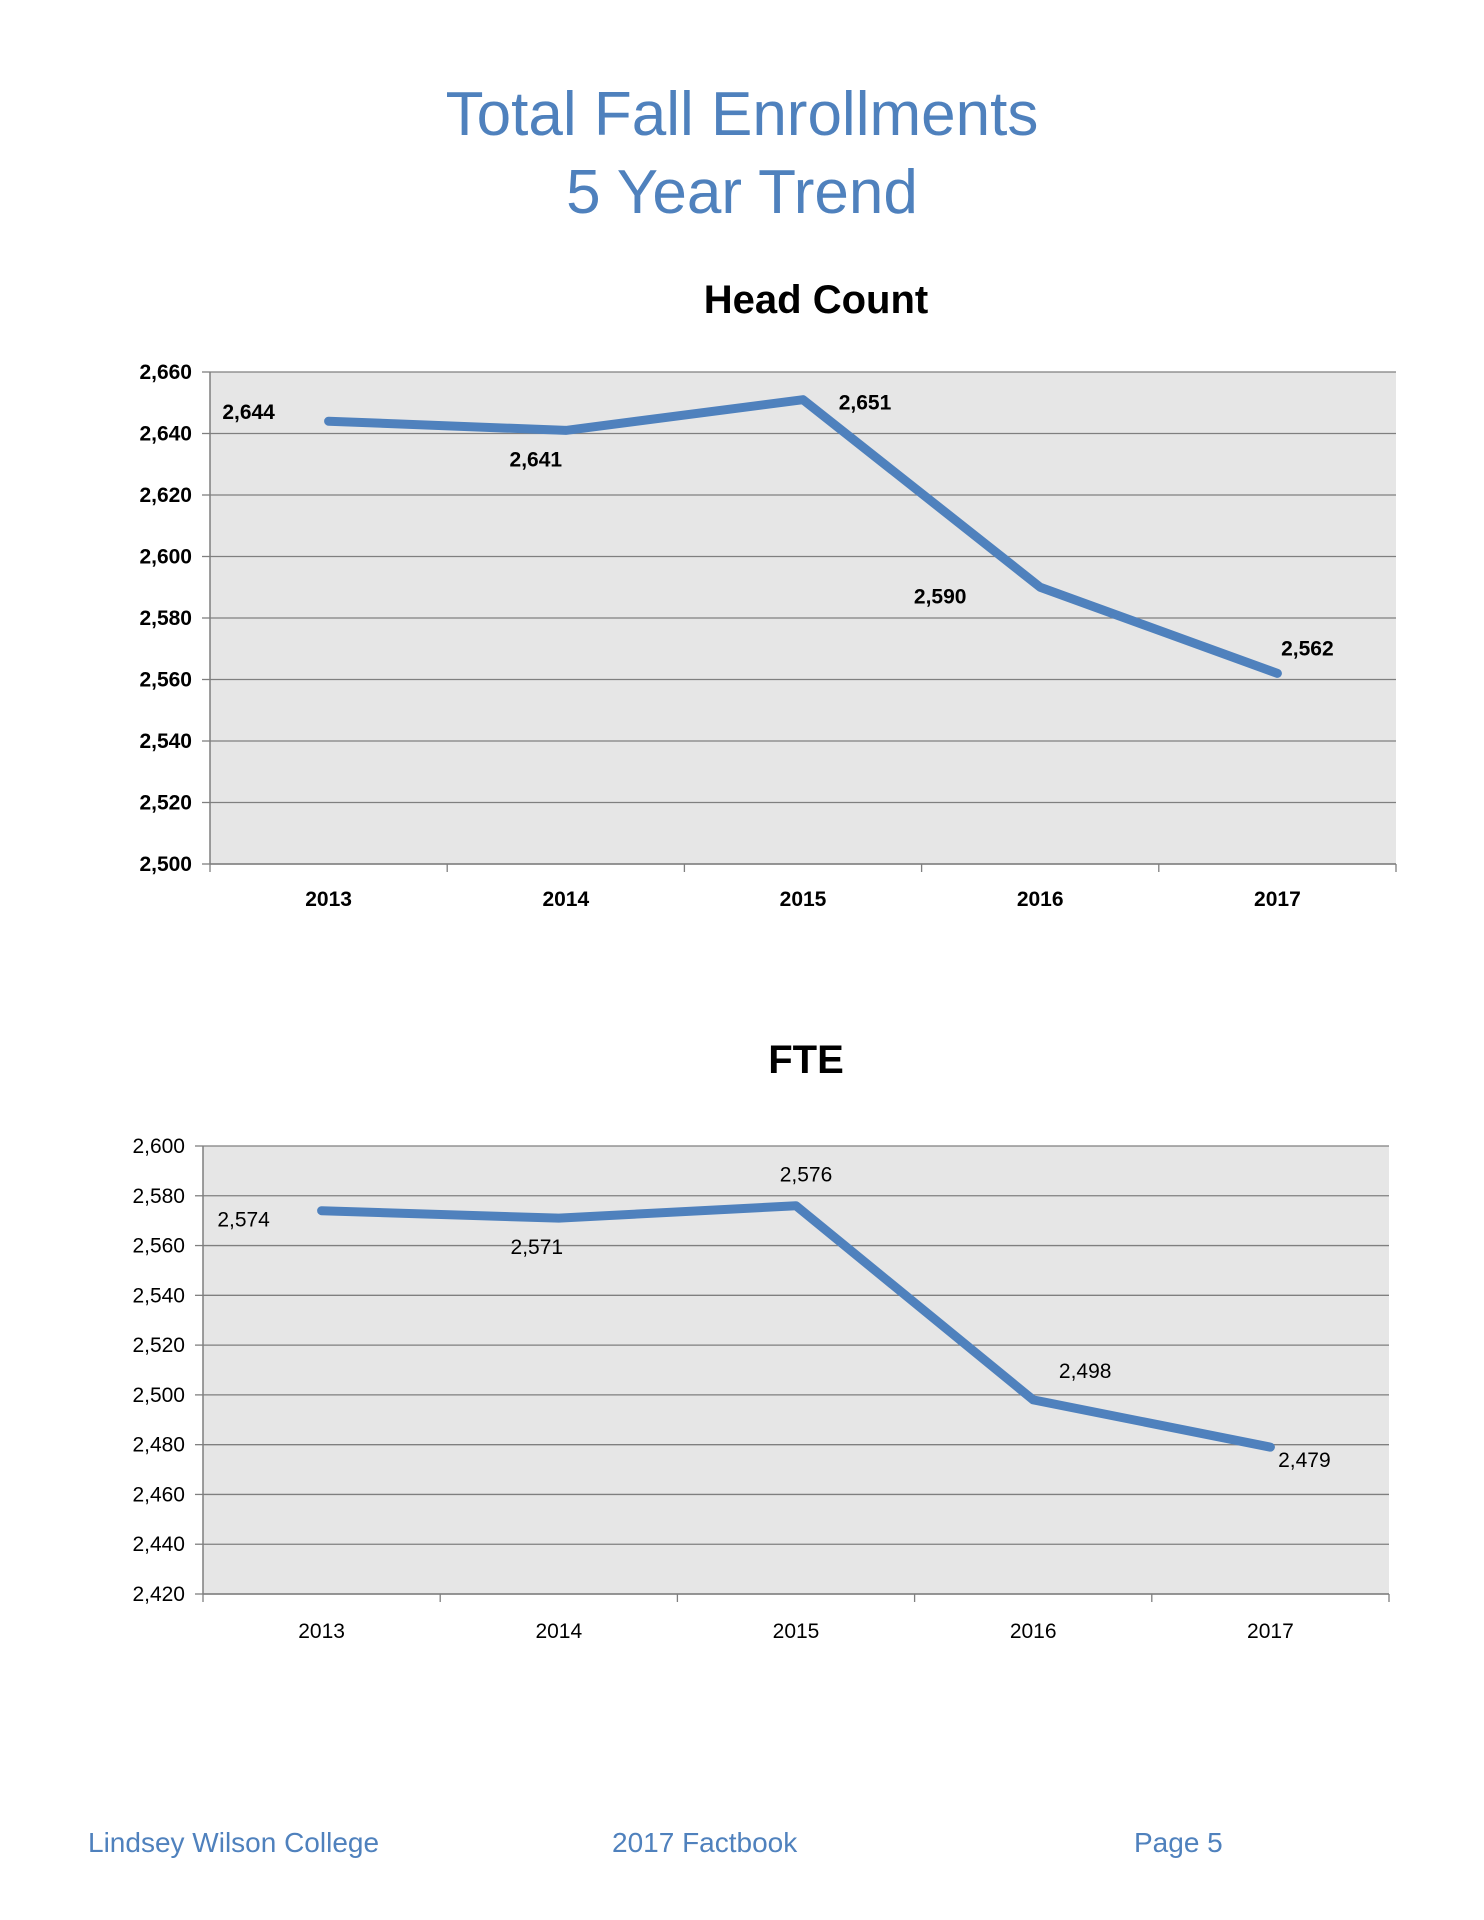 Image resolution: width=1484 pixels, height=1920 pixels. What do you see at coordinates (1085, 1371) in the screenshot?
I see `data-label: 2,498` at bounding box center [1085, 1371].